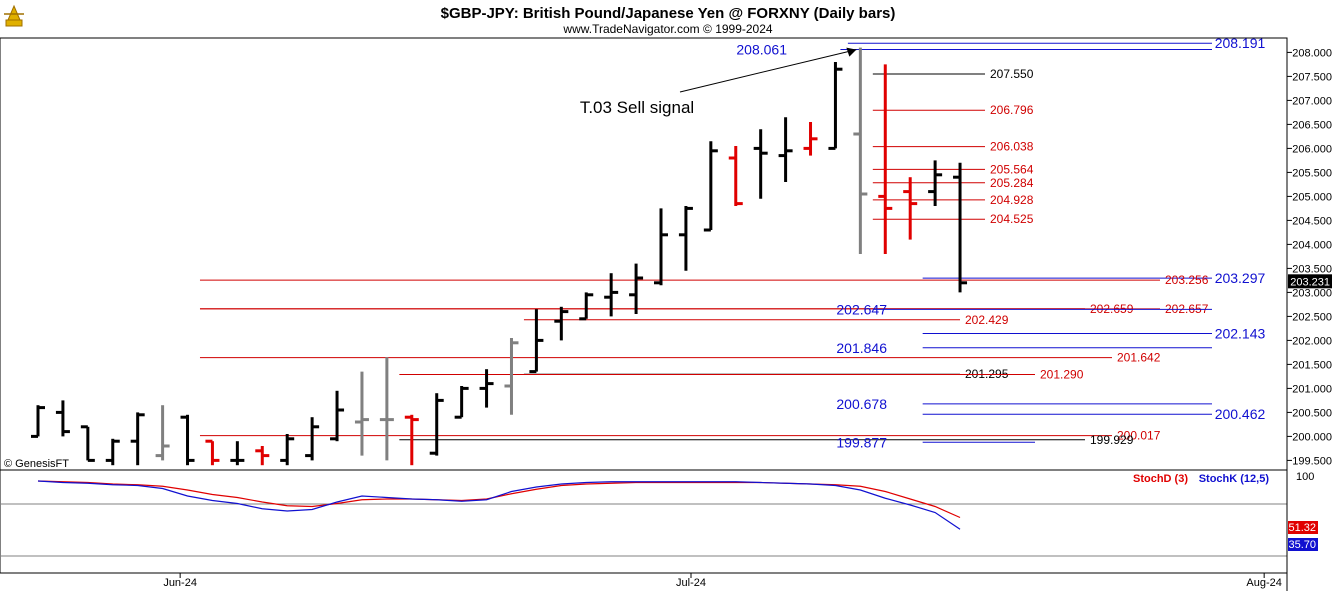  What do you see at coordinates (36, 464) in the screenshot?
I see `watermark: © GenesisFT` at bounding box center [36, 464].